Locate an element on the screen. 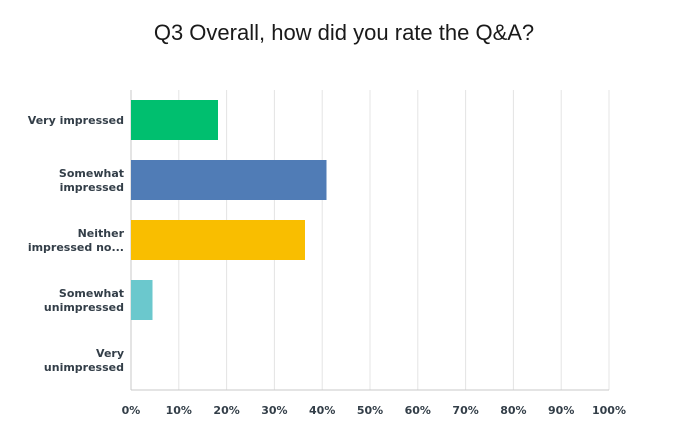 This screenshot has width=688, height=445. category-label: impressed is located at coordinates (92, 187).